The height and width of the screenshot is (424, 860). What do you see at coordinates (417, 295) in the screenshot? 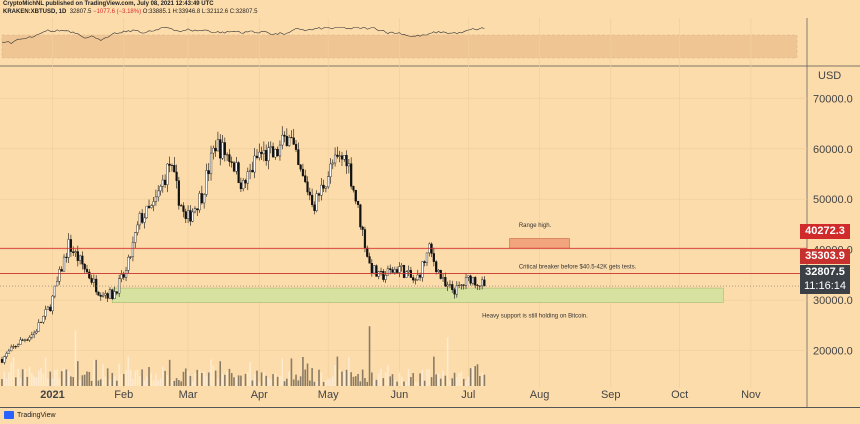
I see `support-zone` at bounding box center [417, 295].